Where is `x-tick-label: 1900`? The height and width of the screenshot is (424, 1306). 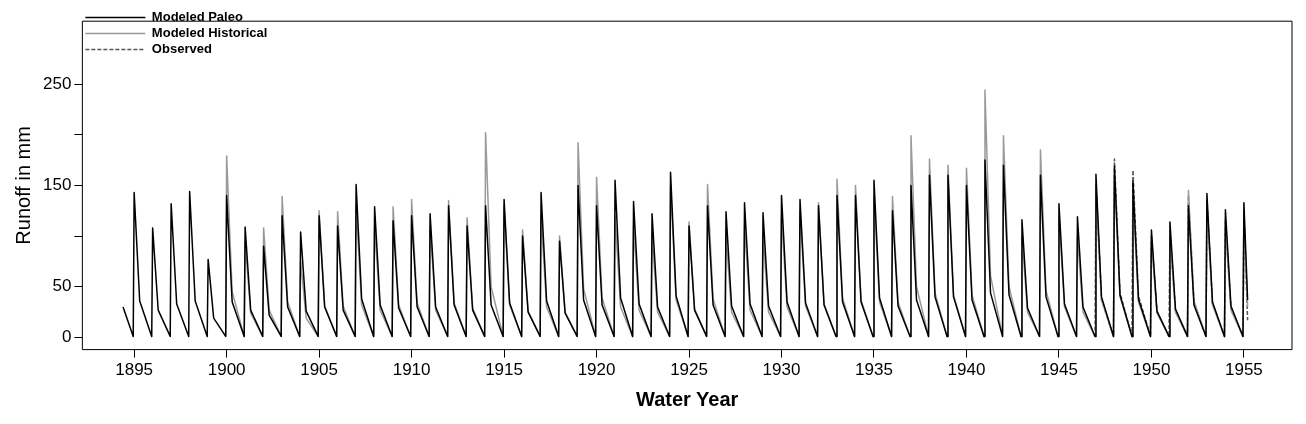 x-tick-label: 1900 is located at coordinates (226, 370).